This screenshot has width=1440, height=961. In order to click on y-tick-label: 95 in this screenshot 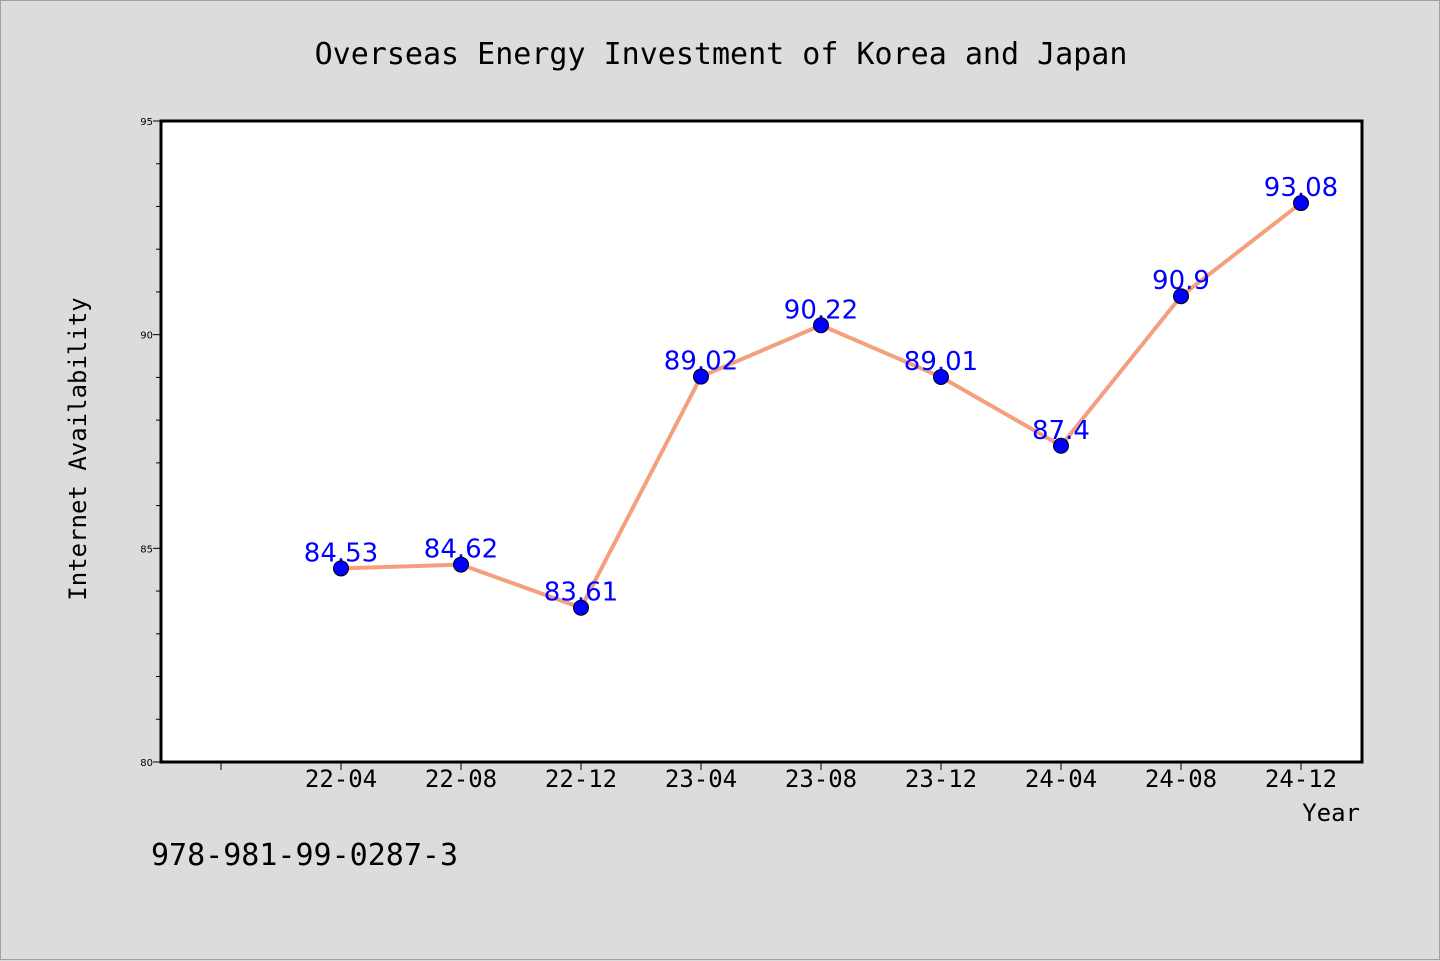, I will do `click(146, 122)`.